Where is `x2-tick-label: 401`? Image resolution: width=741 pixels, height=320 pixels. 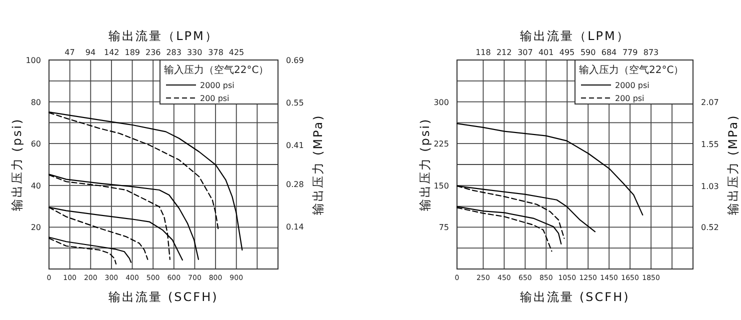
x2-tick-label: 401 is located at coordinates (546, 52).